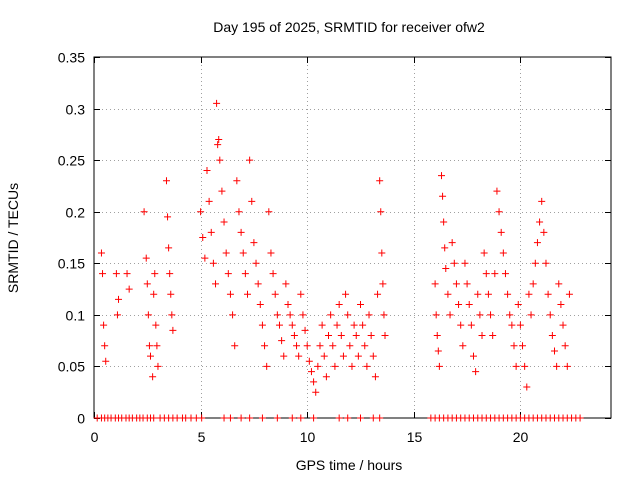 The width and height of the screenshot is (640, 480). I want to click on y-tick-label: 0.1, so click(76, 316).